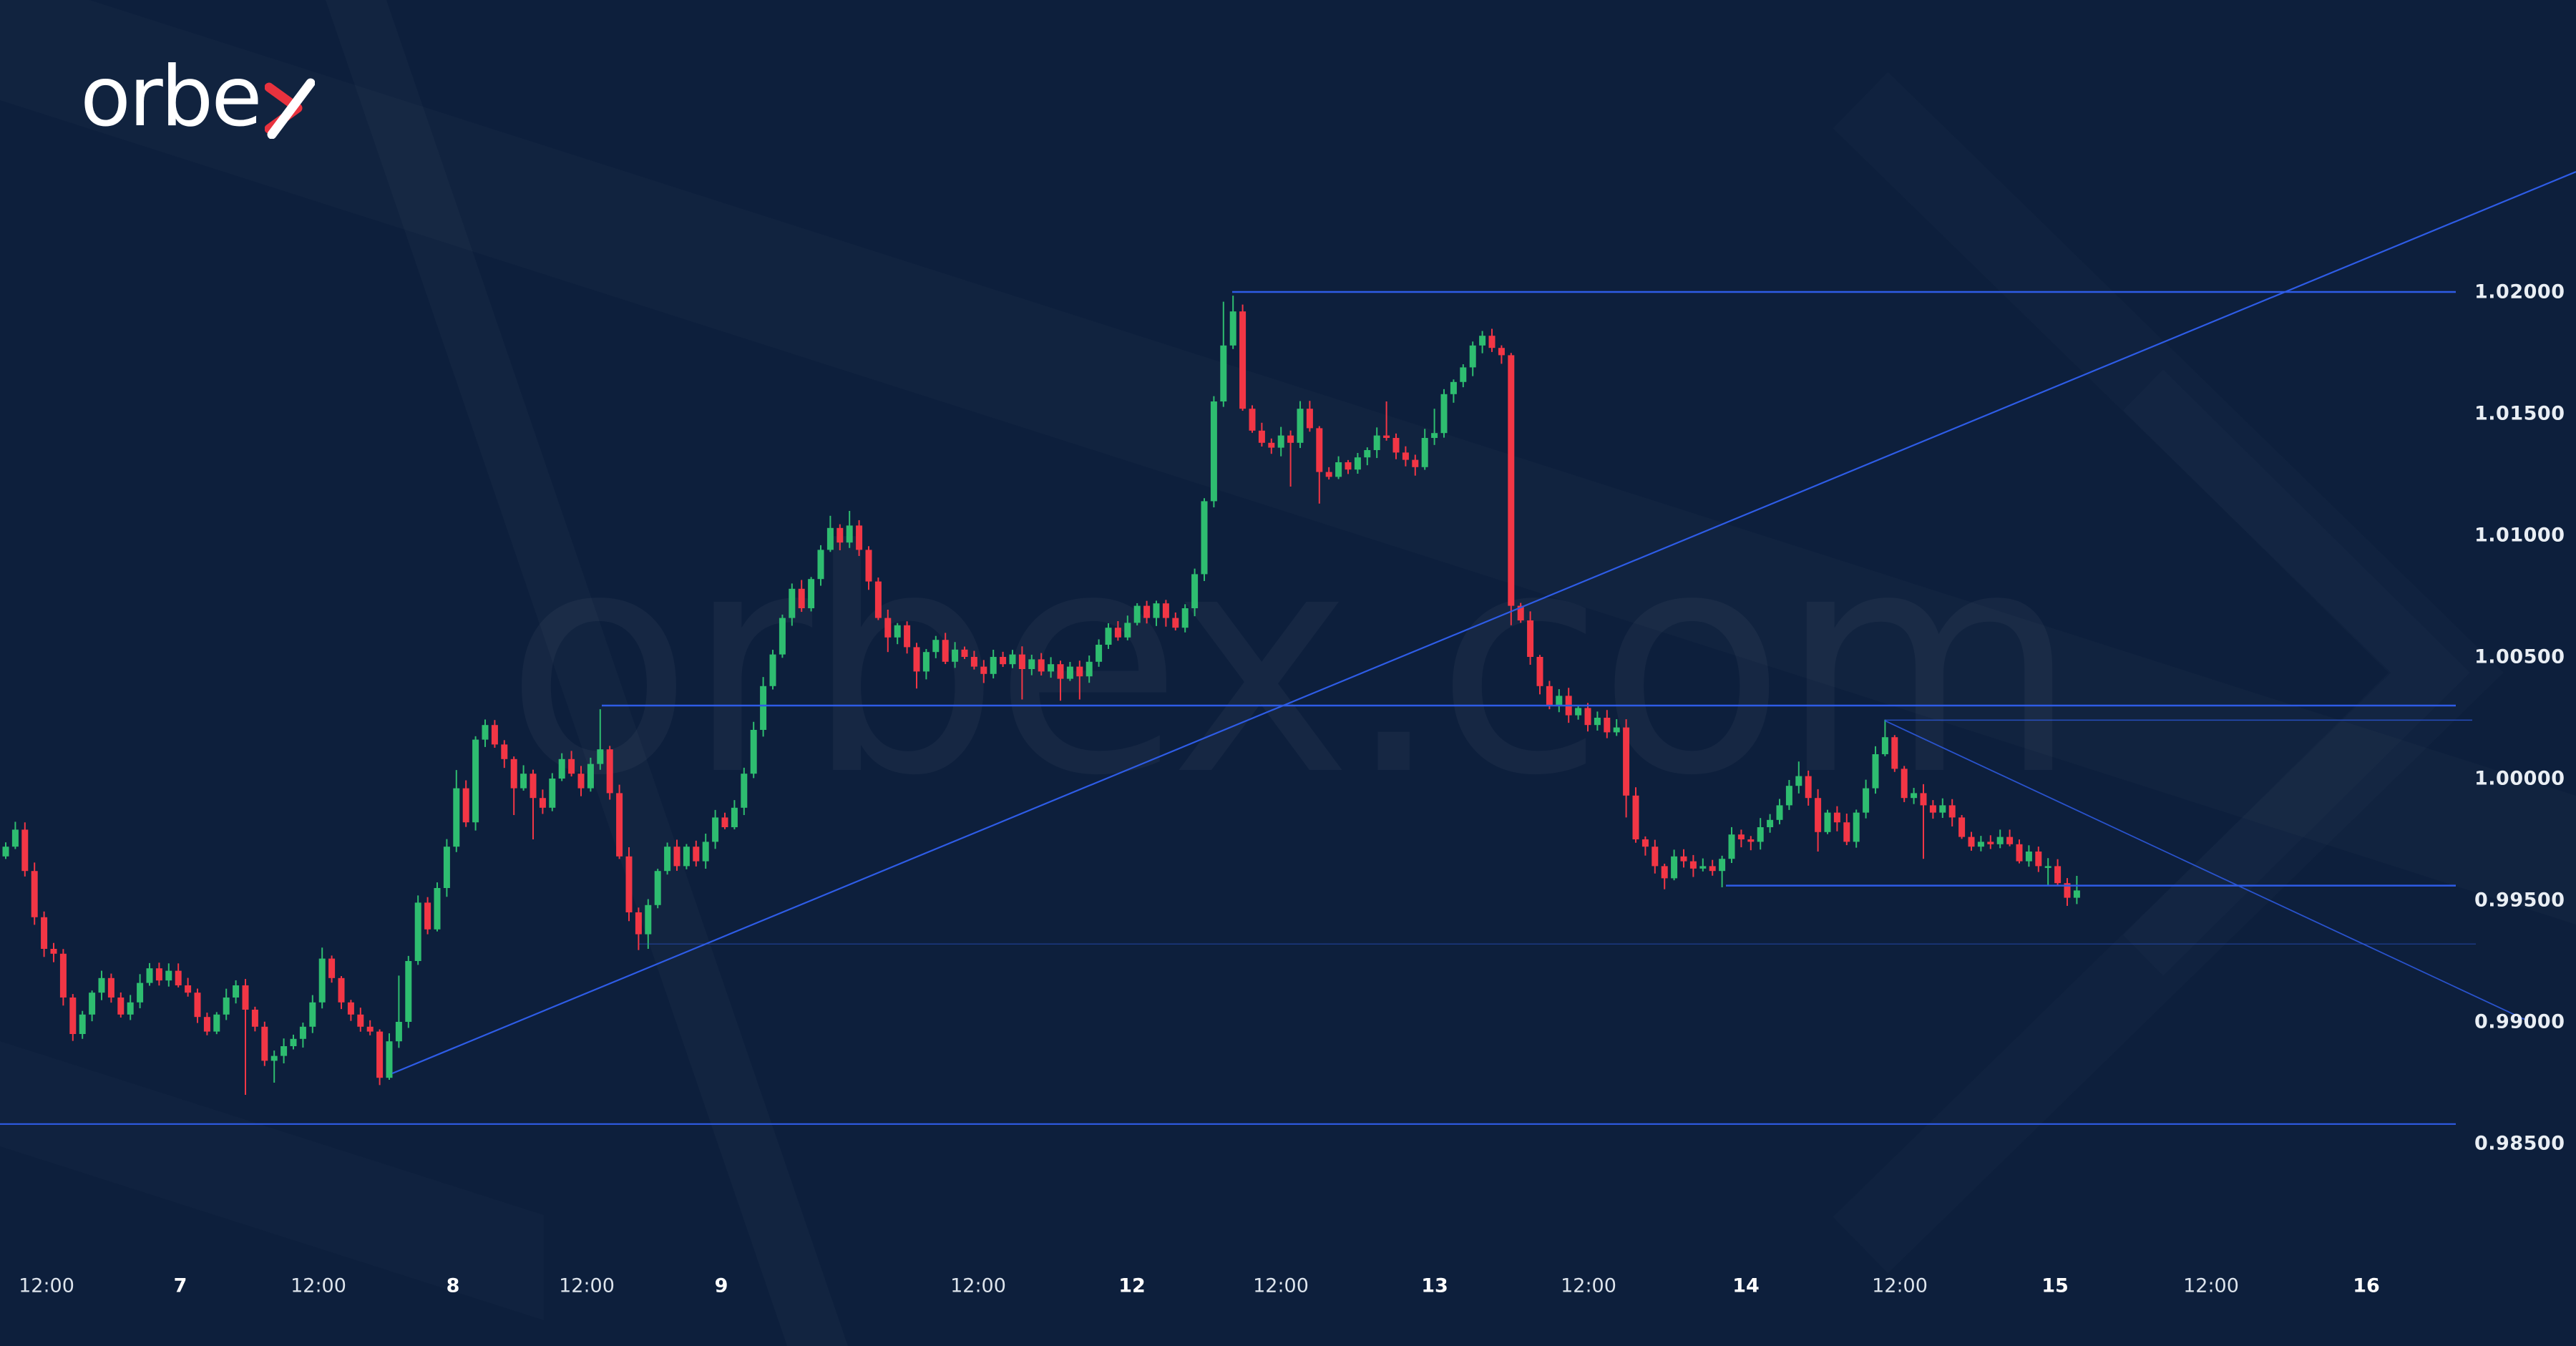 The image size is (2576, 1346). What do you see at coordinates (2206, 871) in the screenshot?
I see `descending-trendline` at bounding box center [2206, 871].